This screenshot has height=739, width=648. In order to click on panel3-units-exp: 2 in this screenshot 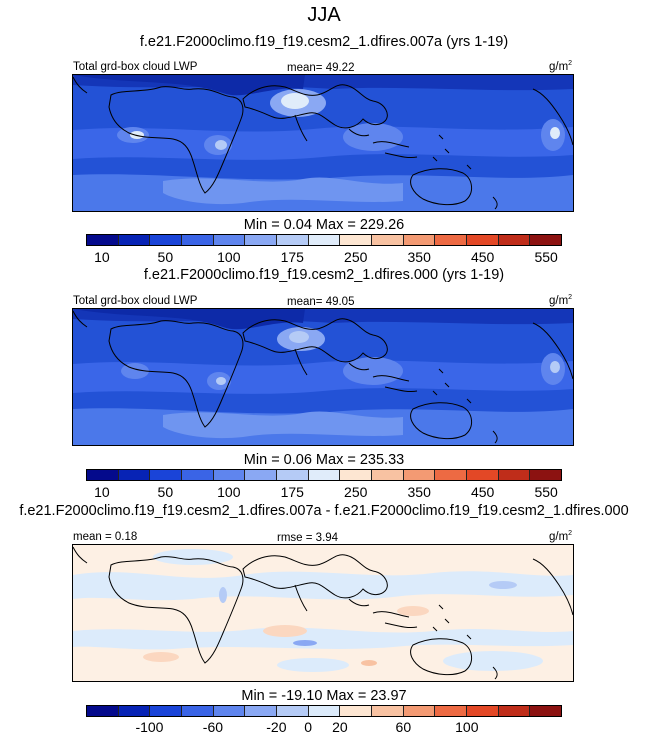, I will do `click(570, 533)`.